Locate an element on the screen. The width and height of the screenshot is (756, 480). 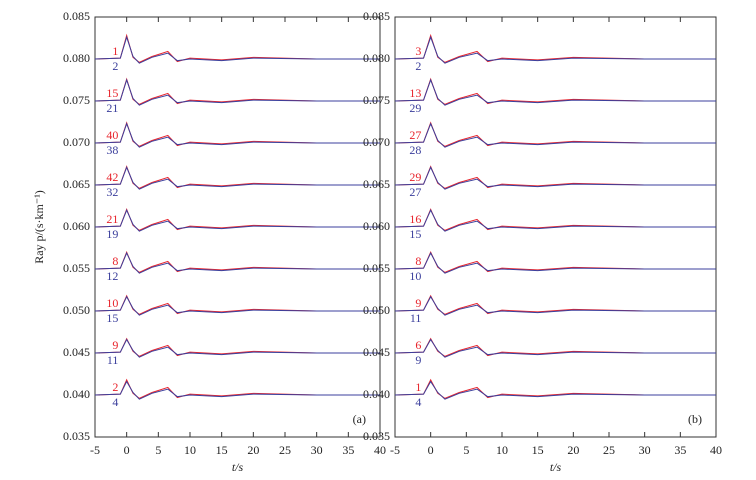
panel-label: (b) is located at coordinates (695, 419).